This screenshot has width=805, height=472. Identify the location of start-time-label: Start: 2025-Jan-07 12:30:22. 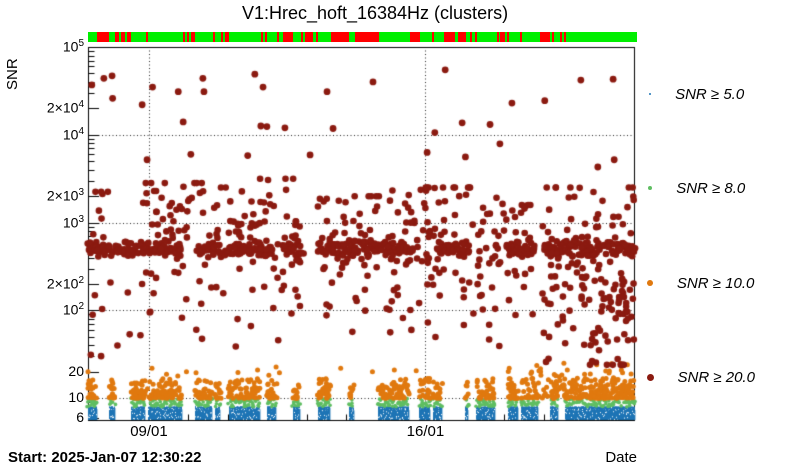
(105, 457).